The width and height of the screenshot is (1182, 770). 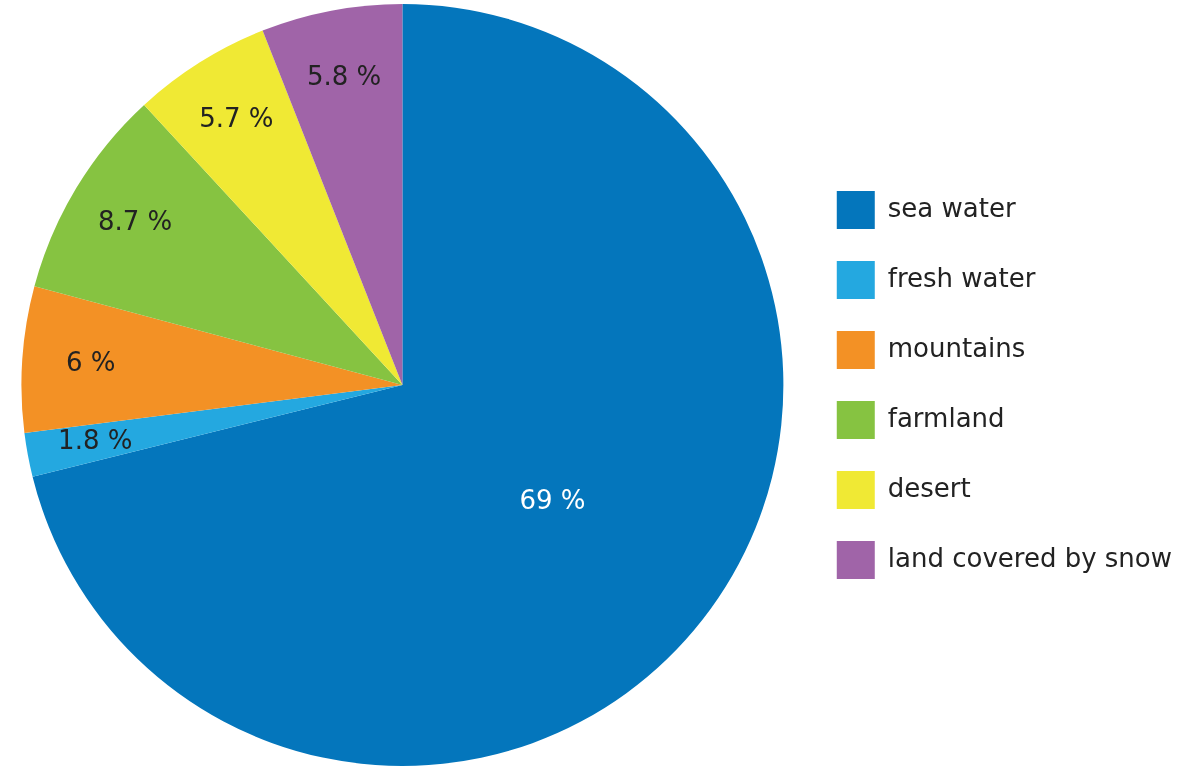 I want to click on data-label: 6 %, so click(x=90, y=361).